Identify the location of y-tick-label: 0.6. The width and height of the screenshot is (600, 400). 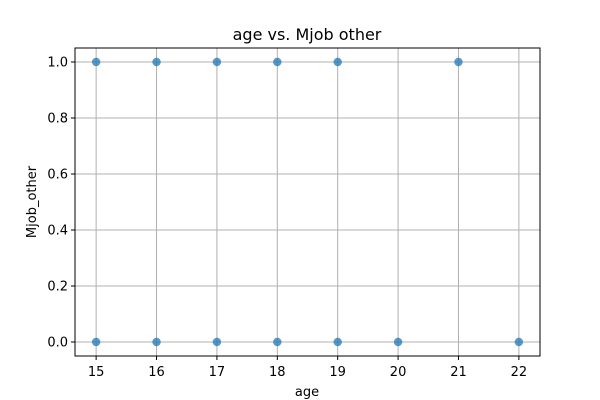
(57, 175).